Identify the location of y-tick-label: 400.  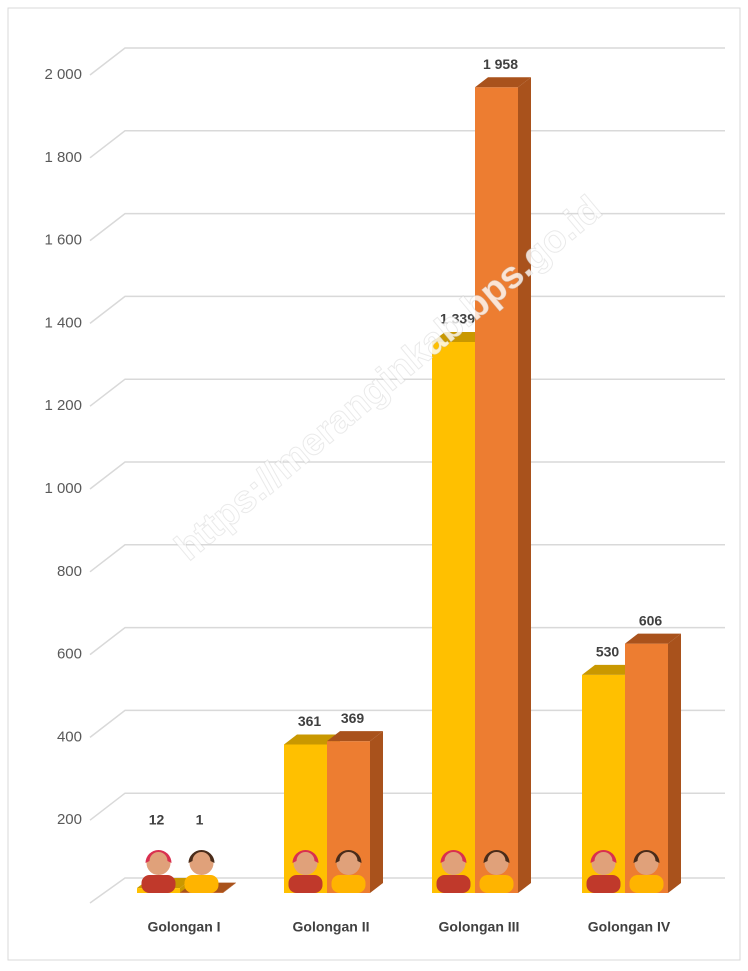
(69, 736).